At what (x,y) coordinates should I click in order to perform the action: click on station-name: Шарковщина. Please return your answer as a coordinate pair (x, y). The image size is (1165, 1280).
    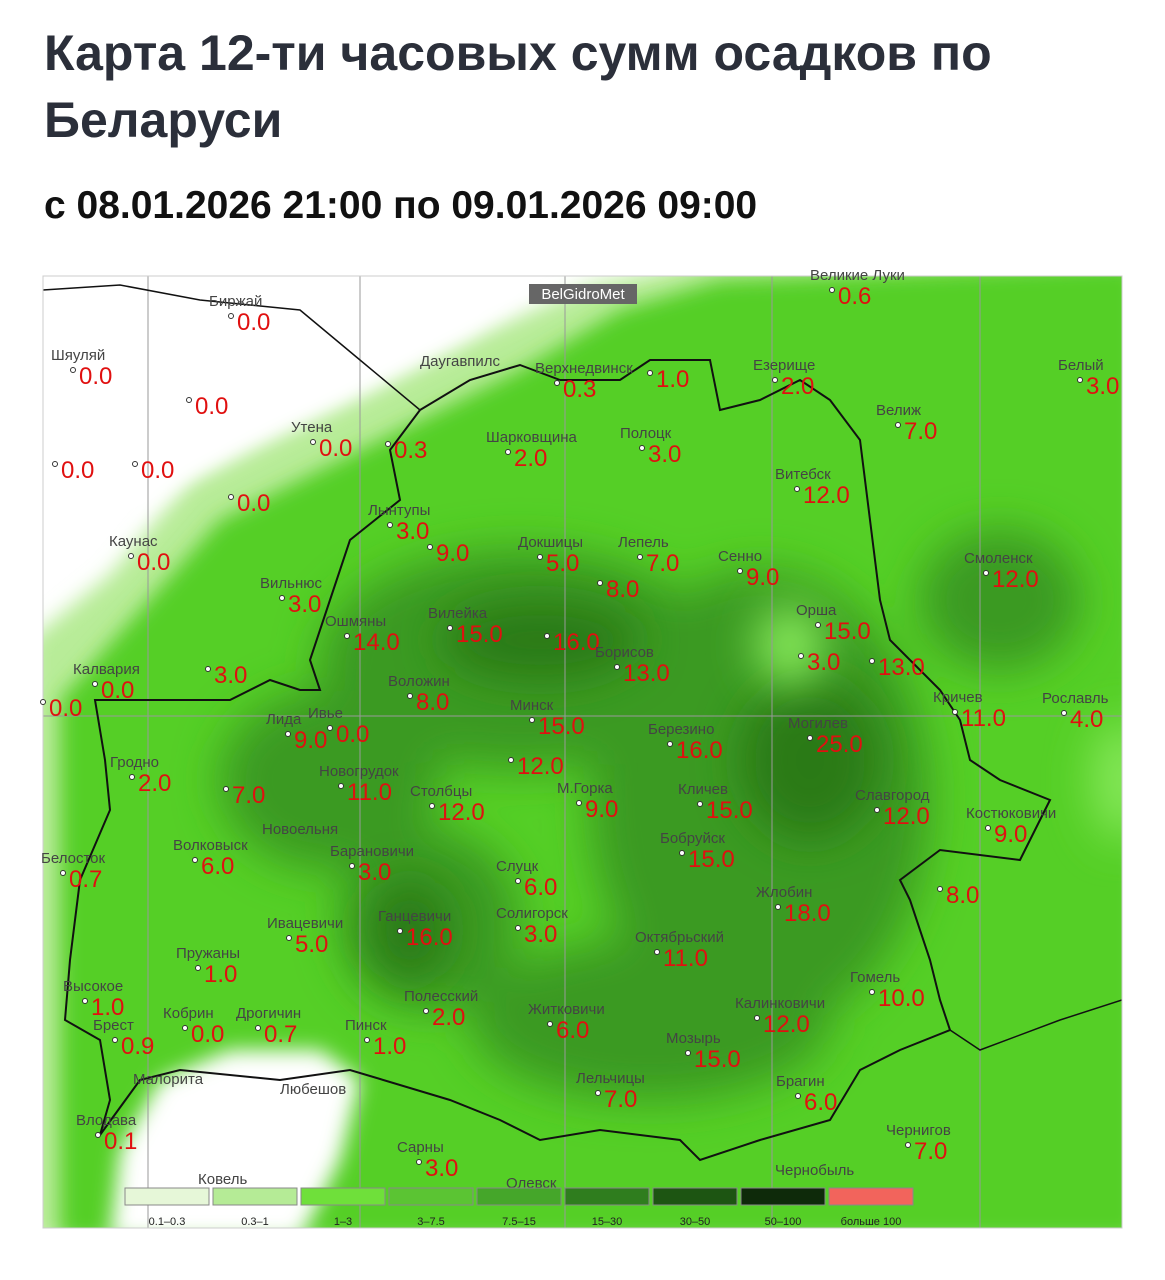
    Looking at the image, I should click on (531, 437).